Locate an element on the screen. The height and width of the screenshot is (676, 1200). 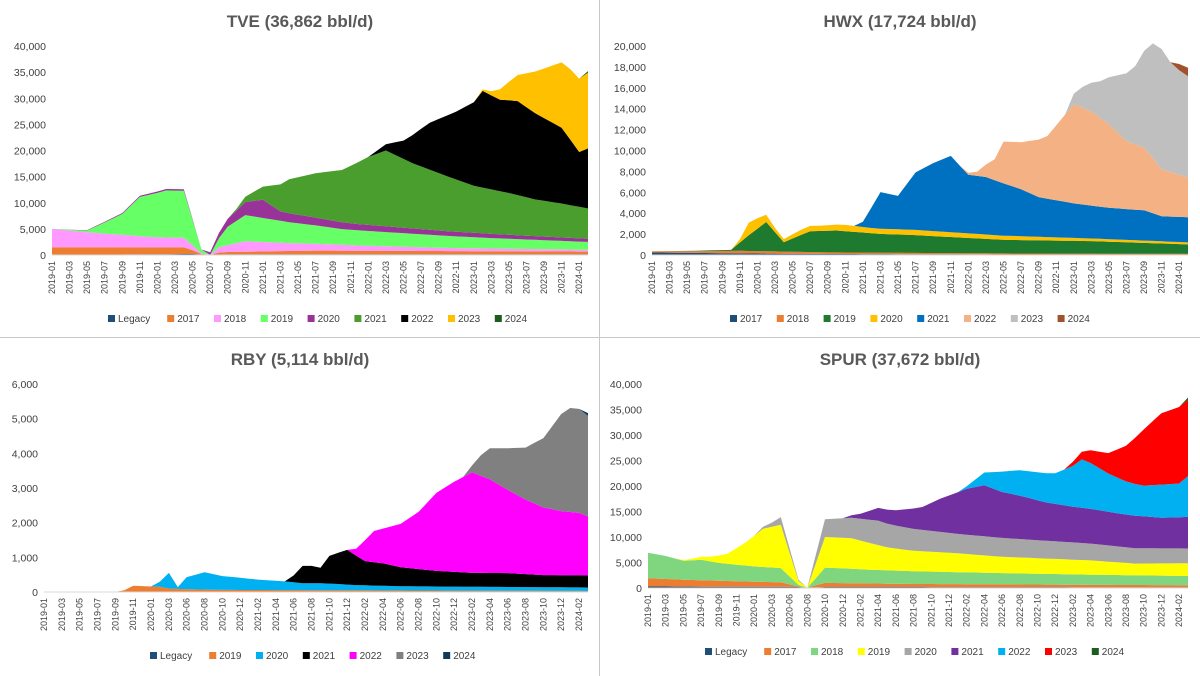
x-tick-label: 2019-03 is located at coordinates (70, 277).